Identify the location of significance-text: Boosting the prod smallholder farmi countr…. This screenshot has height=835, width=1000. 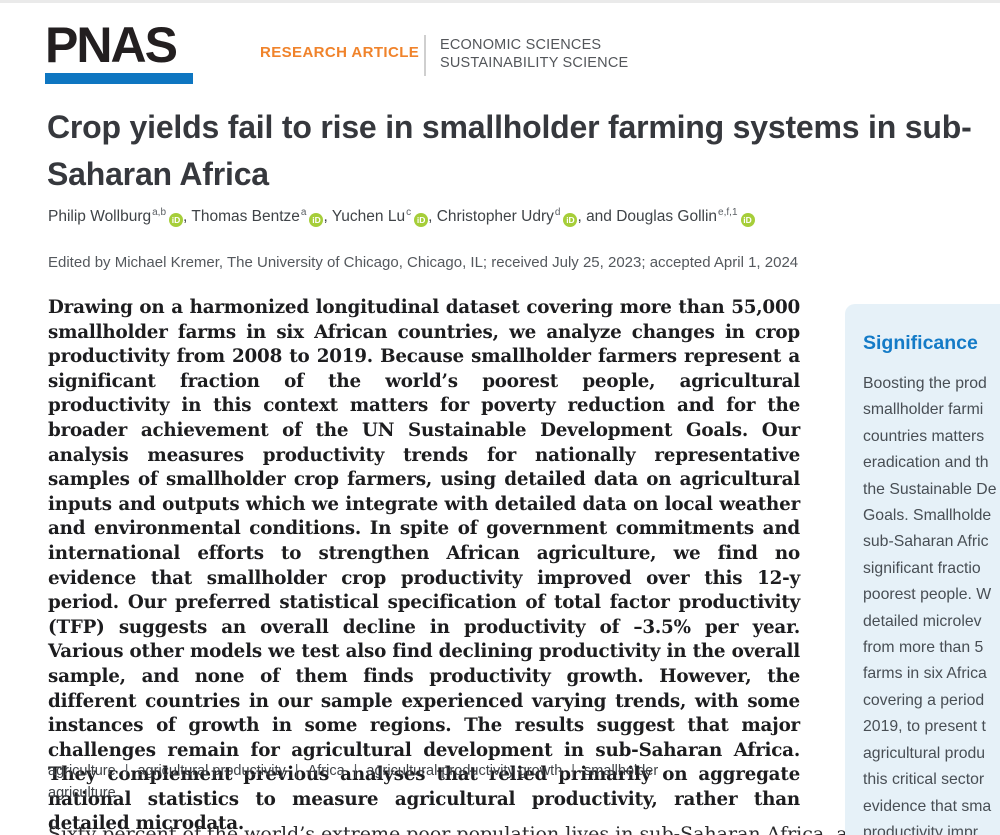
(931, 603).